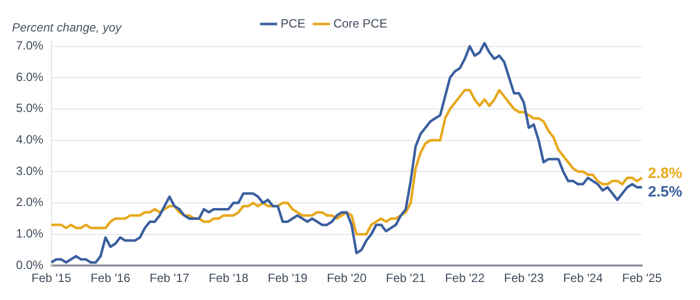 The image size is (700, 300). Describe the element at coordinates (346, 278) in the screenshot. I see `x-tick-label: Feb '20` at that location.